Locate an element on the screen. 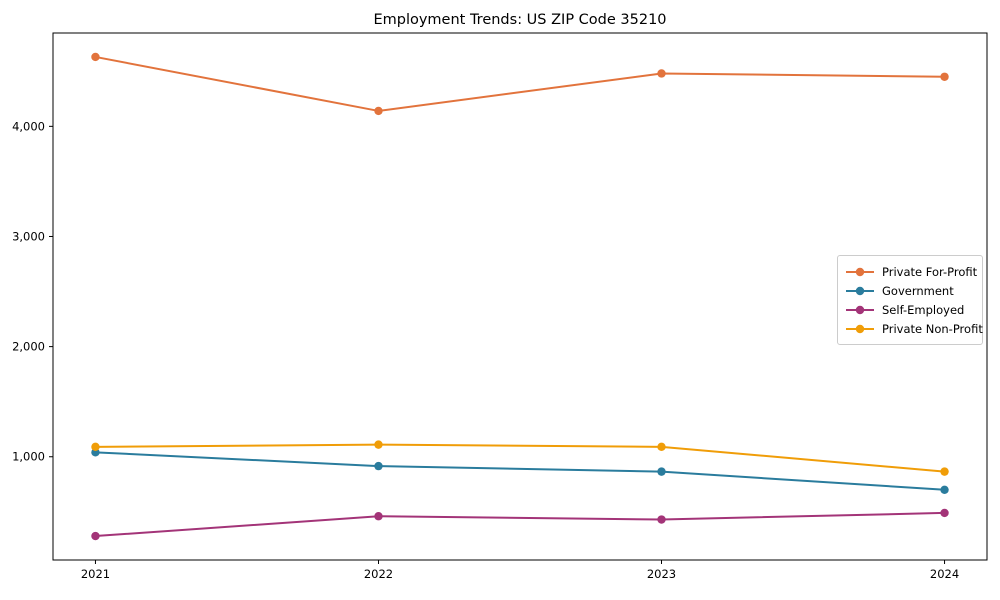  x-tick-label: 2024 is located at coordinates (944, 574).